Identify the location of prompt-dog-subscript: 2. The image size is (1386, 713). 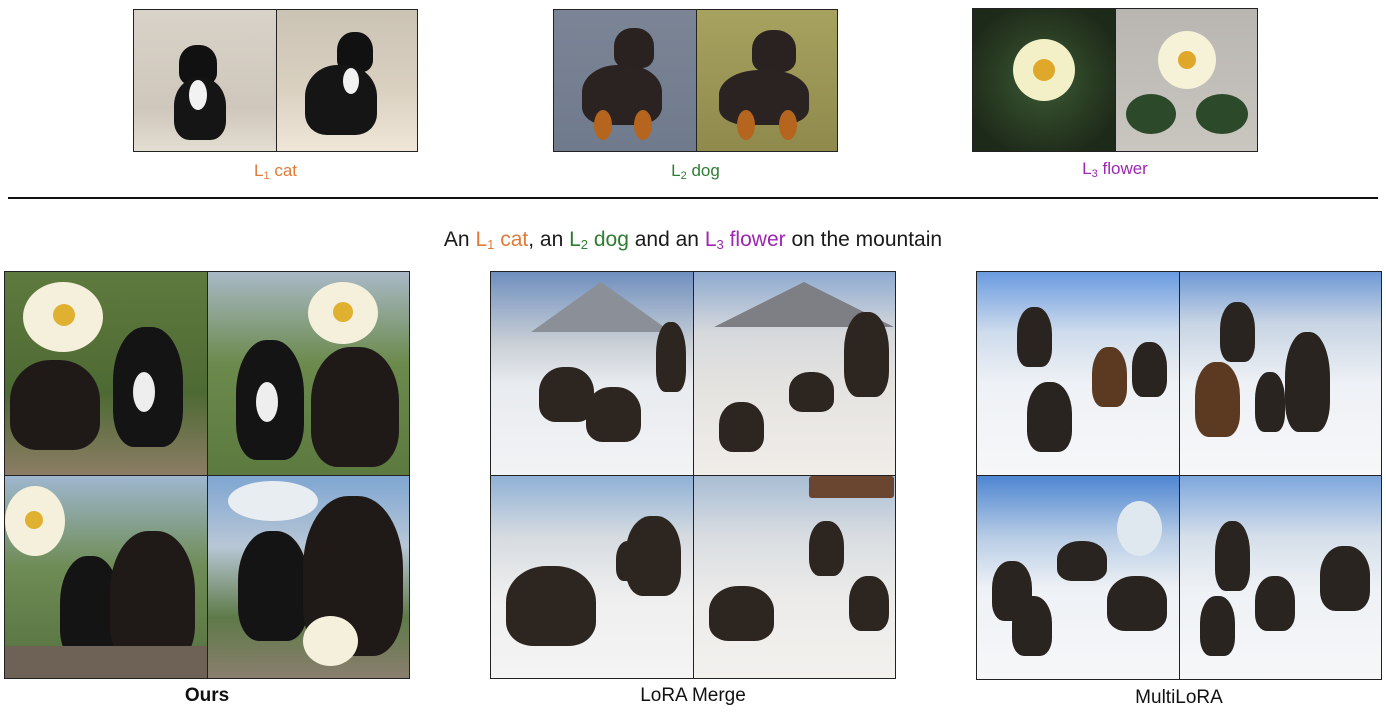
(584, 244).